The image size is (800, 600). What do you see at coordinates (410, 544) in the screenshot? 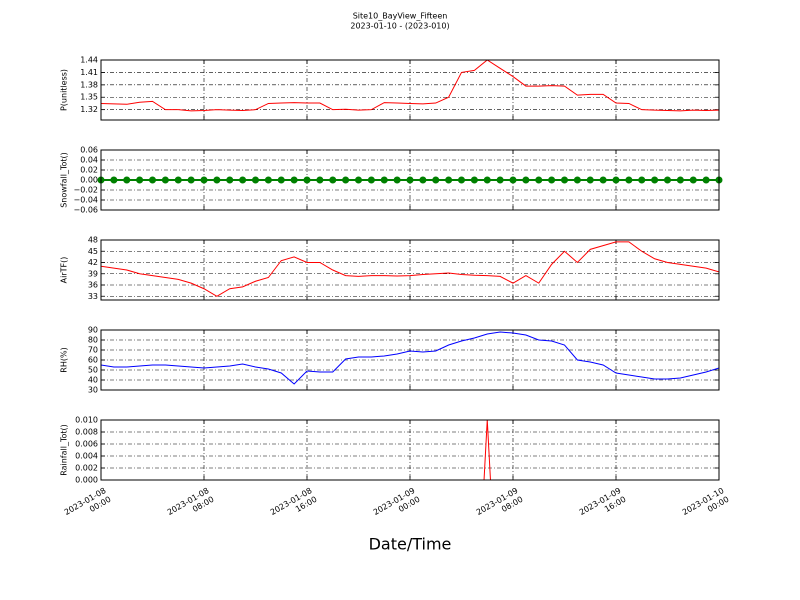
I see `x-axis-label: Date/Time` at bounding box center [410, 544].